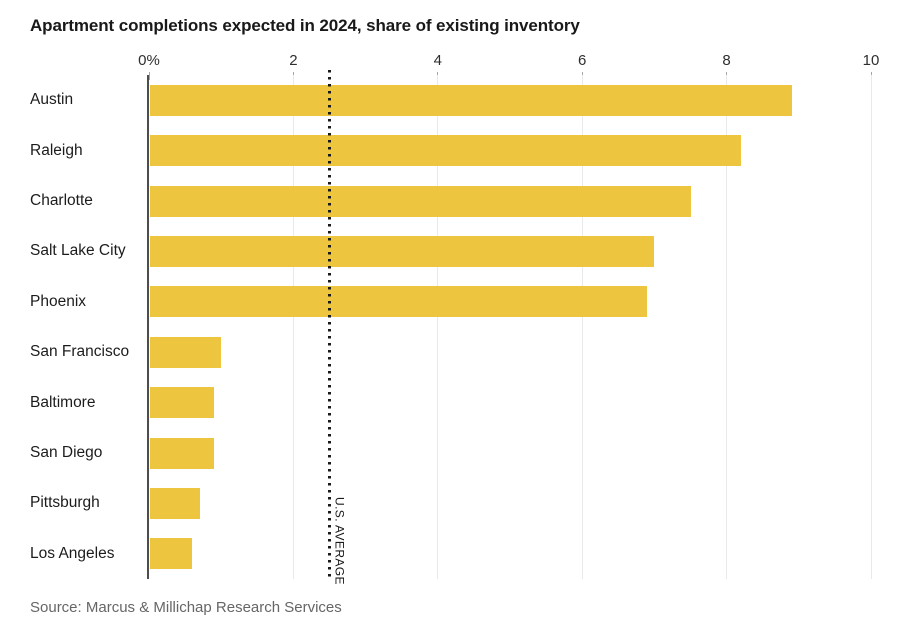 Image resolution: width=900 pixels, height=632 pixels. I want to click on x-axis-tick-label: 10, so click(871, 60).